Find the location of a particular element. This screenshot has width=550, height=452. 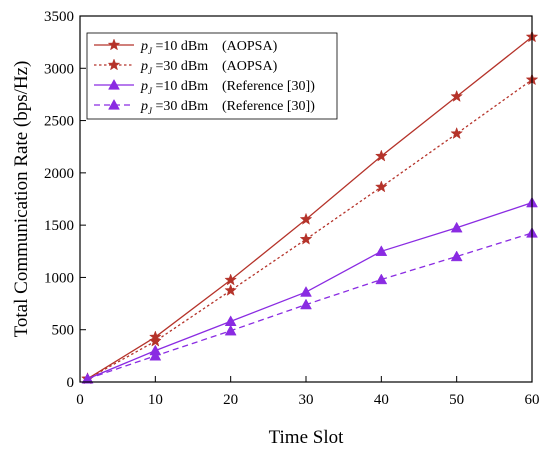

legend-label: pJ =30 dBm (Reference [30]) is located at coordinates (227, 107).